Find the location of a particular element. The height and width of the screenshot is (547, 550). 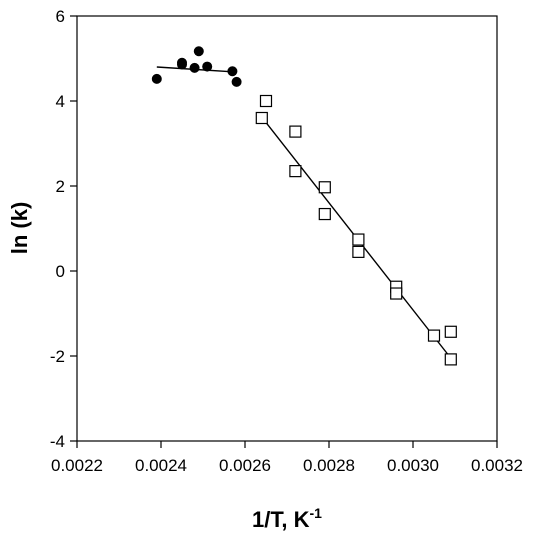

y-tick-label: 2 is located at coordinates (60, 186).